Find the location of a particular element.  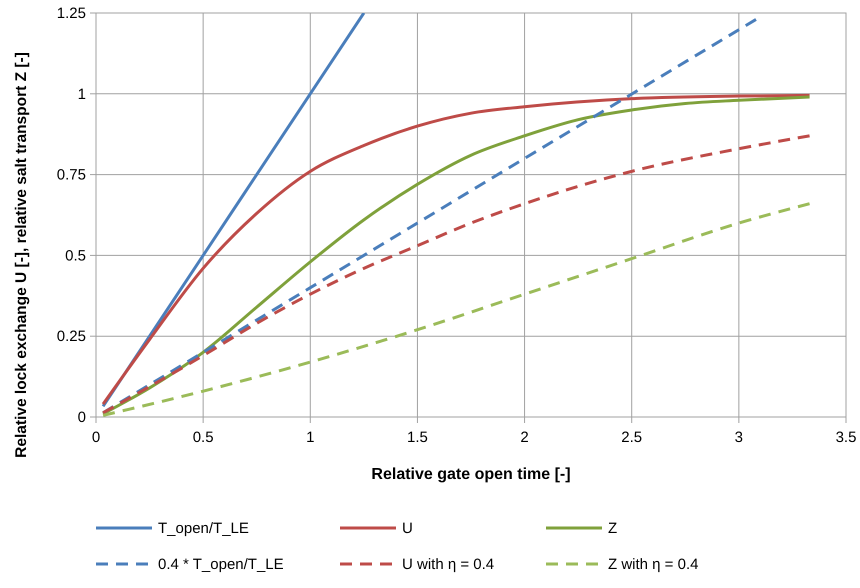

legend-label: Z is located at coordinates (613, 528).